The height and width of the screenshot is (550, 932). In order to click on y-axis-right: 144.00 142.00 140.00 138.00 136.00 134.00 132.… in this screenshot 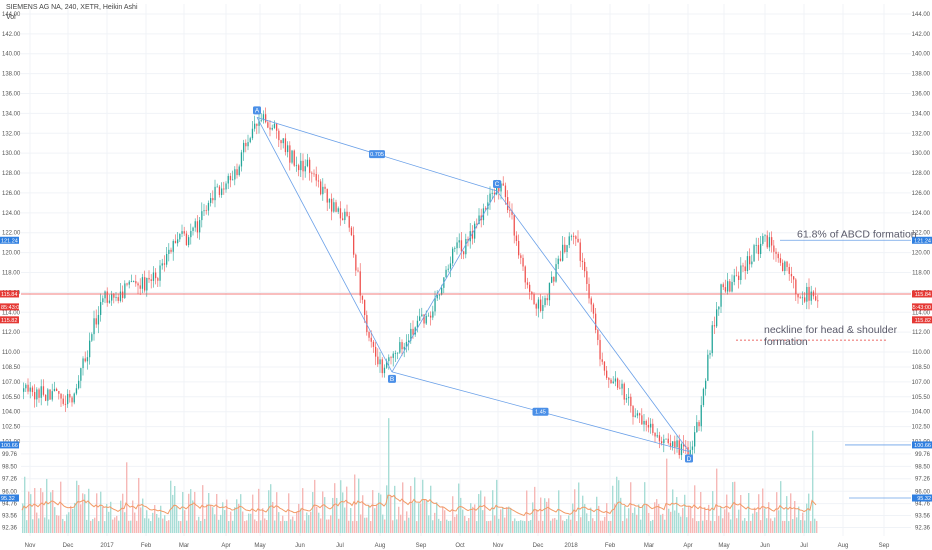, I will do `click(921, 271)`.